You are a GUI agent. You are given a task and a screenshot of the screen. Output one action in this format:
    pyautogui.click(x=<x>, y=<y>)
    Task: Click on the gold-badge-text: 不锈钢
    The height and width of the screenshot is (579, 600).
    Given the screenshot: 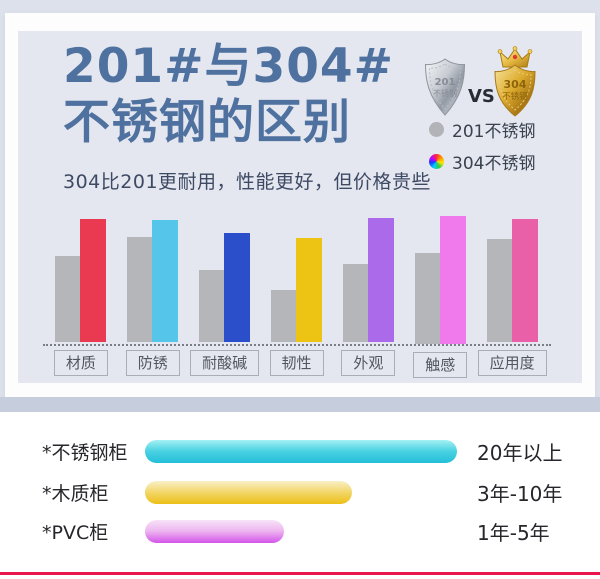 What is the action you would take?
    pyautogui.click(x=515, y=96)
    